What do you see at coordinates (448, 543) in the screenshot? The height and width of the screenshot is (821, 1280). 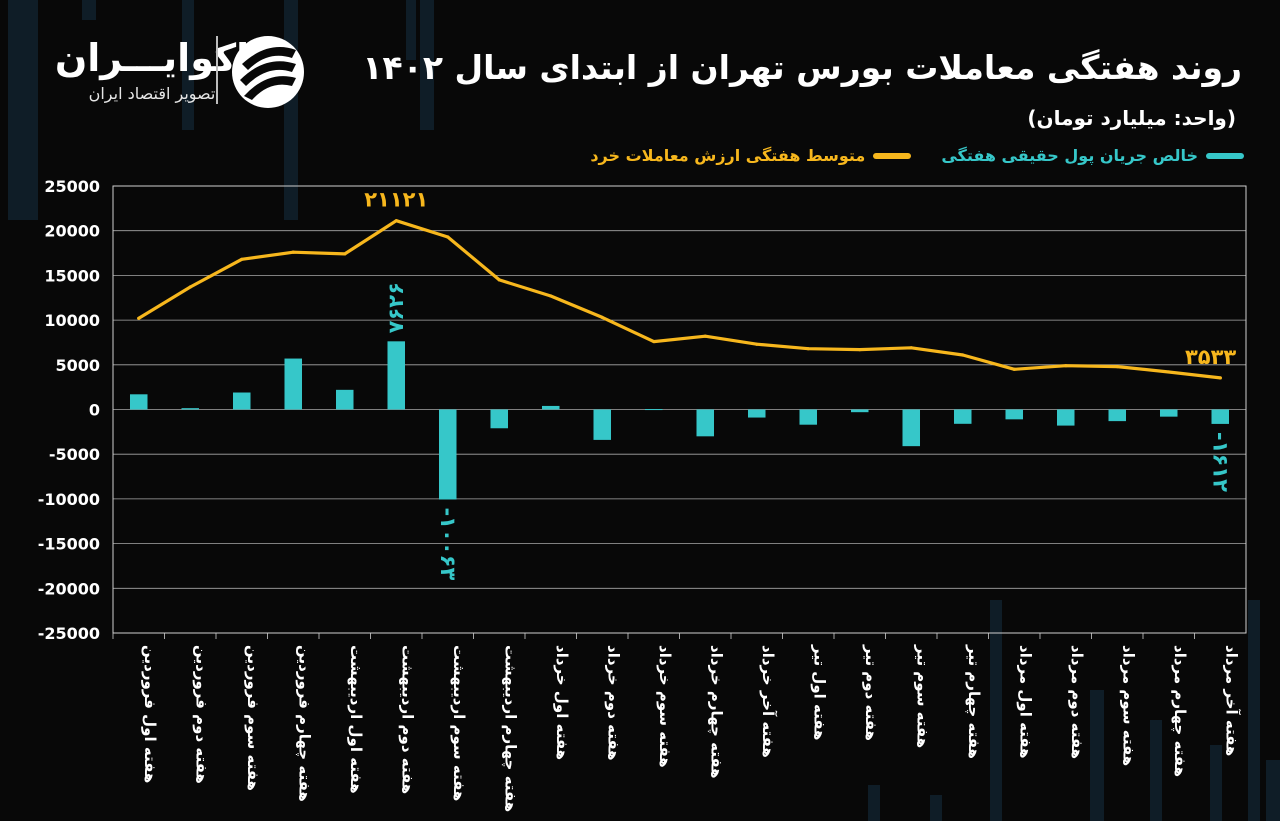 I see `data-label-2: -۱۰۰۶۳` at bounding box center [448, 543].